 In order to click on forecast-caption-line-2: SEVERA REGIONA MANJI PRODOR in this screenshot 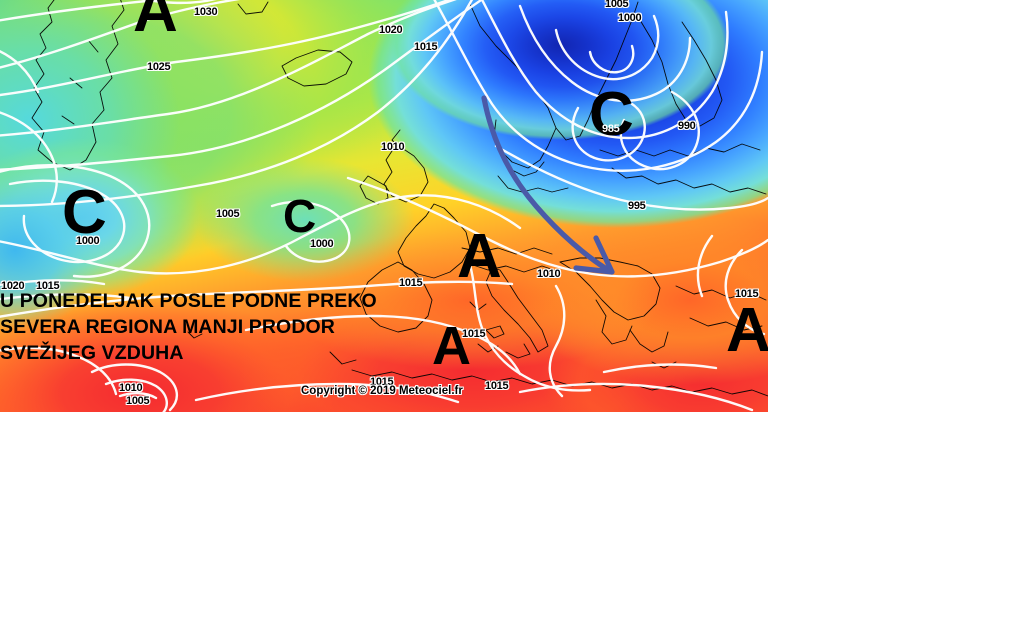, I will do `click(167, 327)`.